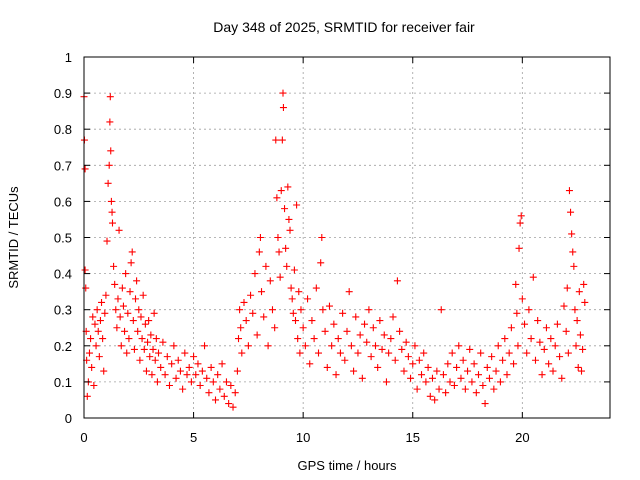  I want to click on y-axis-label: SRMTID / TECUs, so click(13, 237).